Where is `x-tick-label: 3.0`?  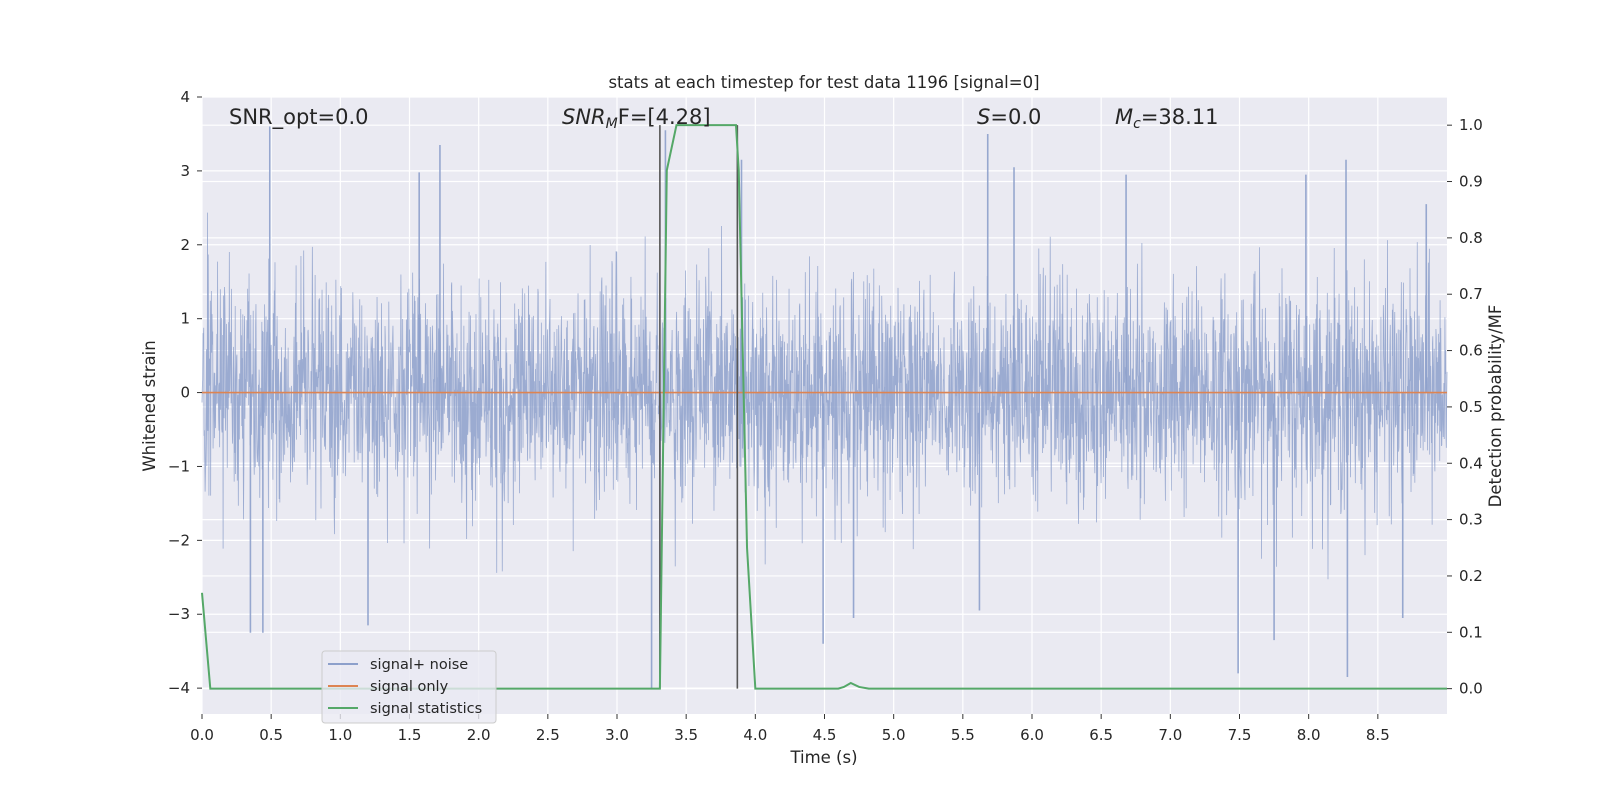
x-tick-label: 3.0 is located at coordinates (617, 735).